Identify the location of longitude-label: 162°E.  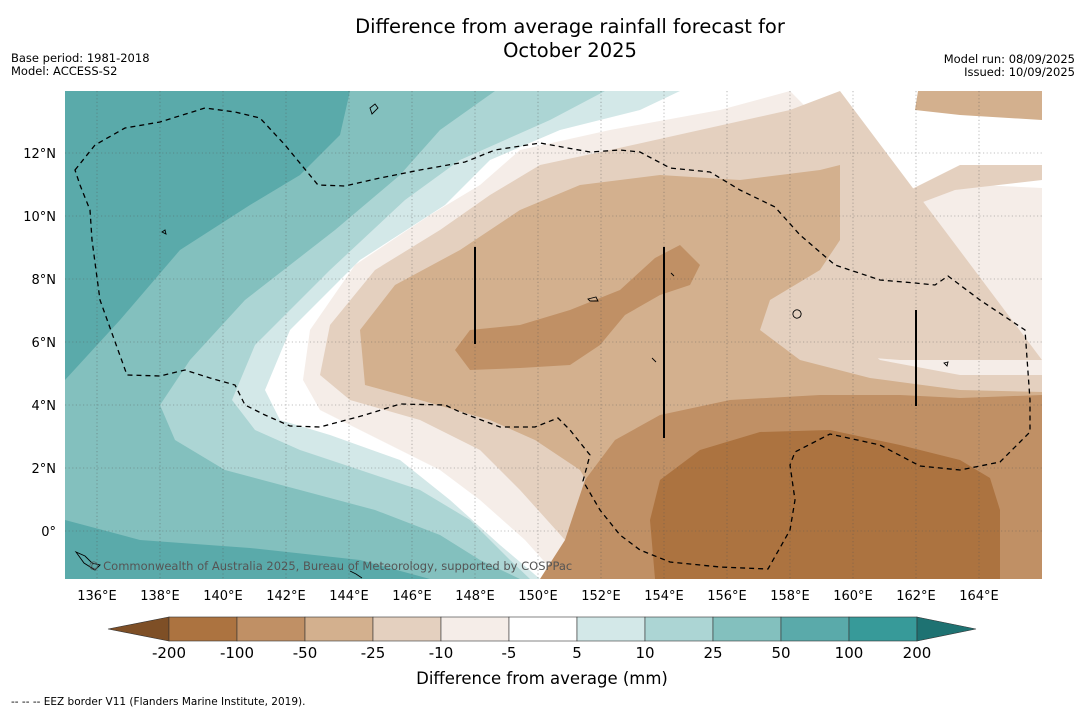
(916, 596).